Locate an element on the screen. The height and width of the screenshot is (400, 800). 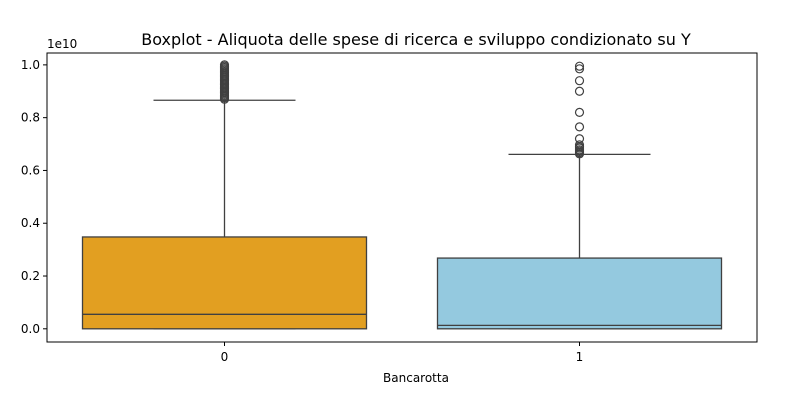
y-multiplier-label: 1e10 is located at coordinates (62, 44).